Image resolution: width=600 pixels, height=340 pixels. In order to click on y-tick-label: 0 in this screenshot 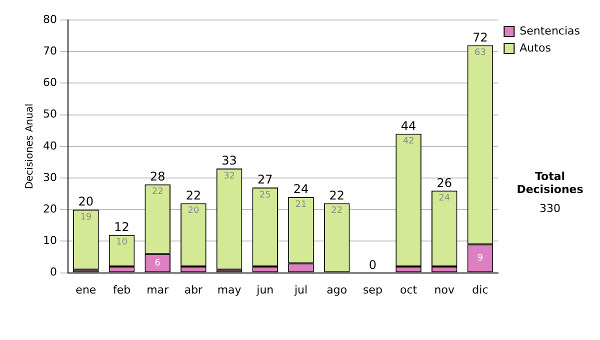, I will do `click(53, 272)`.